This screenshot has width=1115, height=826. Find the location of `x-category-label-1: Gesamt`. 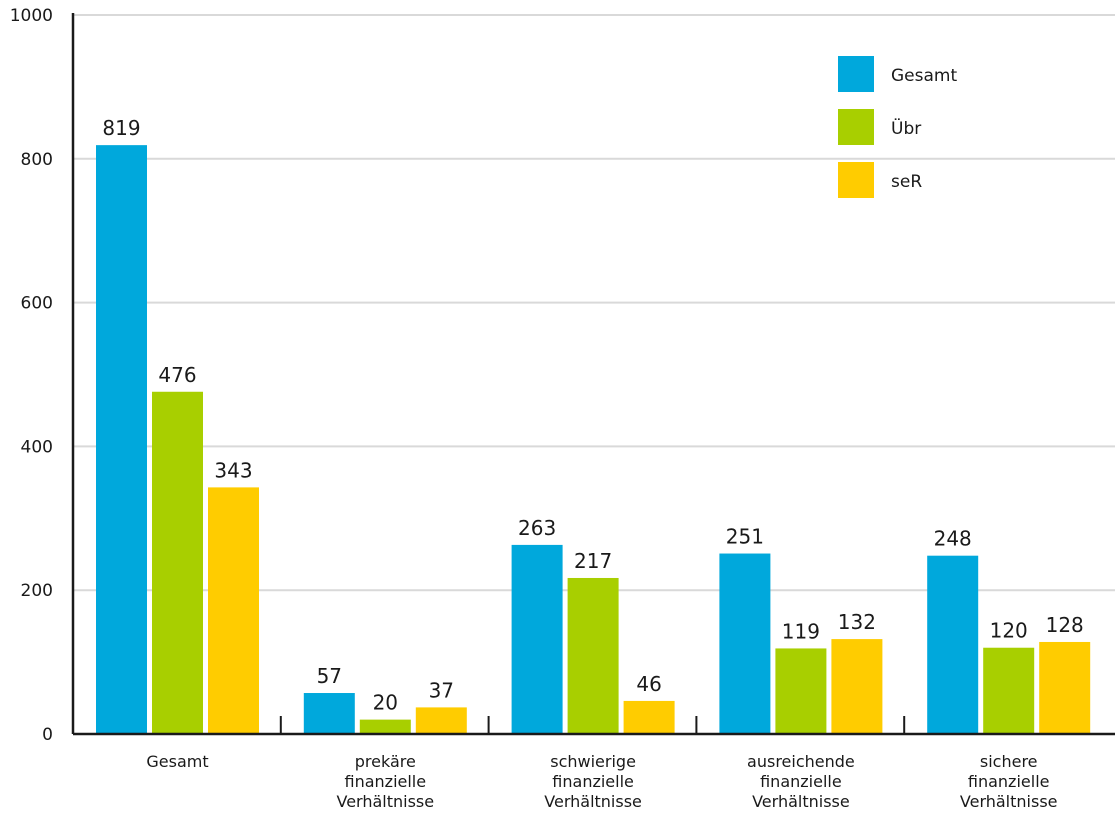

x-category-label-1: Gesamt is located at coordinates (177, 761).